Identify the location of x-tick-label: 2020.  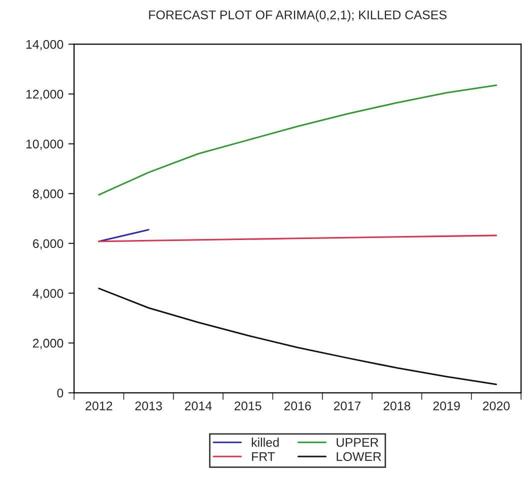
(496, 405).